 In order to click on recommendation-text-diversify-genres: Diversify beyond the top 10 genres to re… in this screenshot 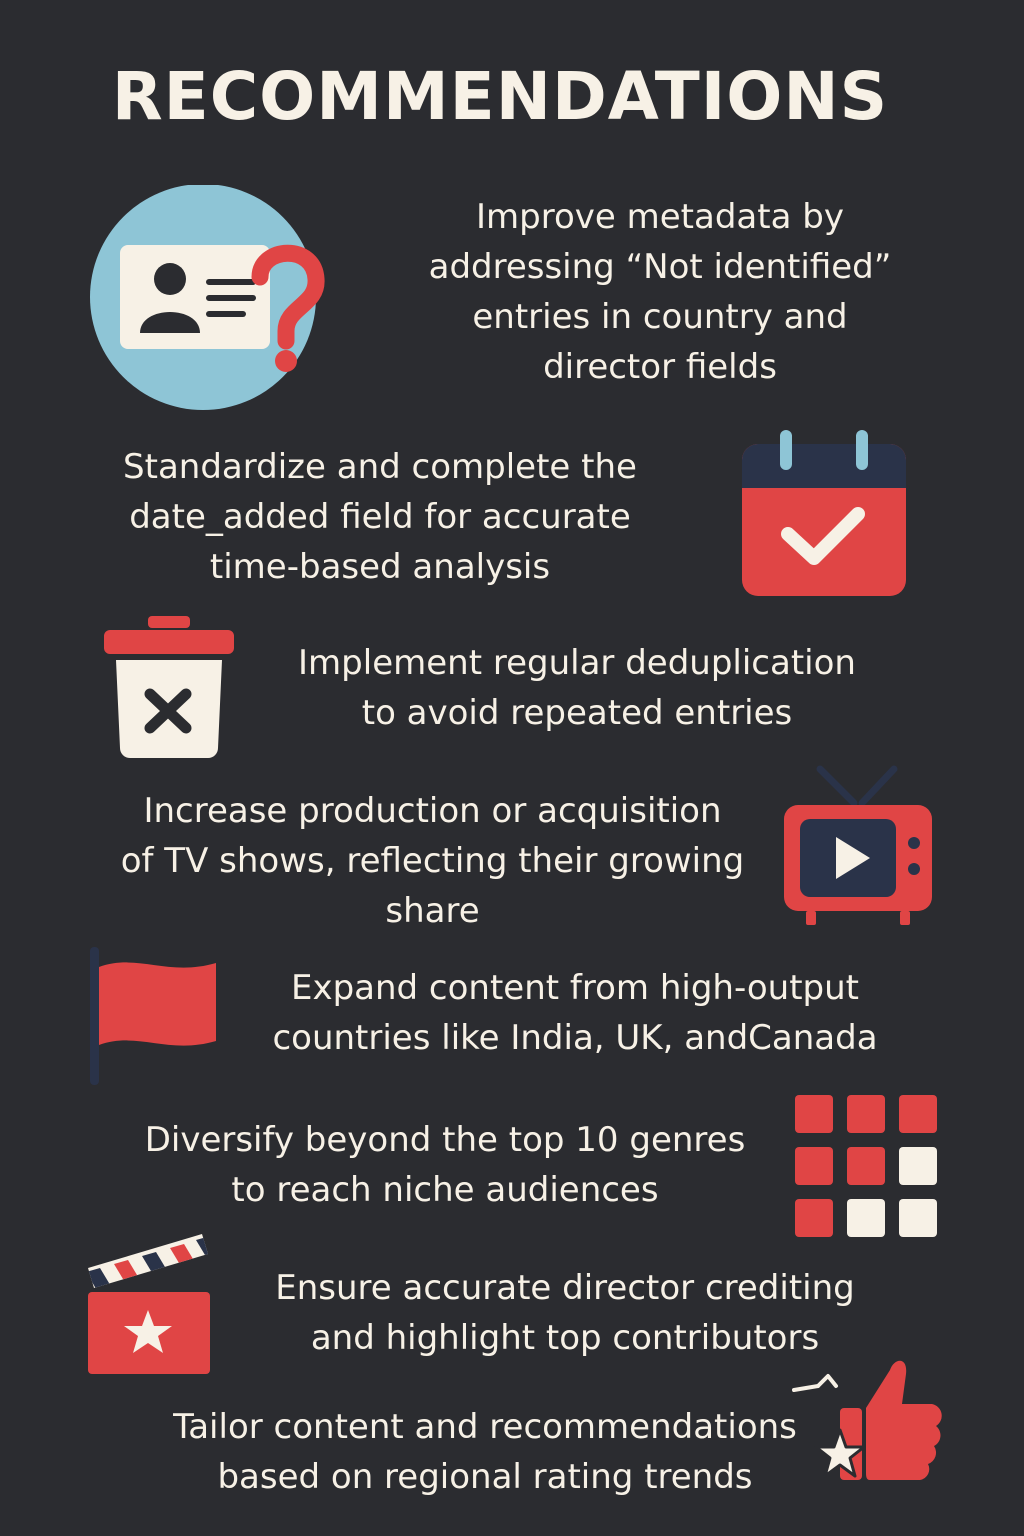, I will do `click(445, 1165)`.